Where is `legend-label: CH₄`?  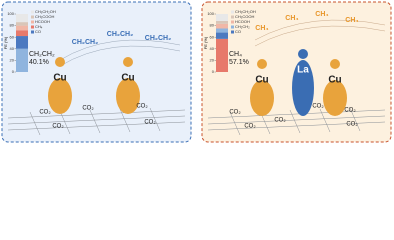 legend-label: CH₄ is located at coordinates (39, 26).